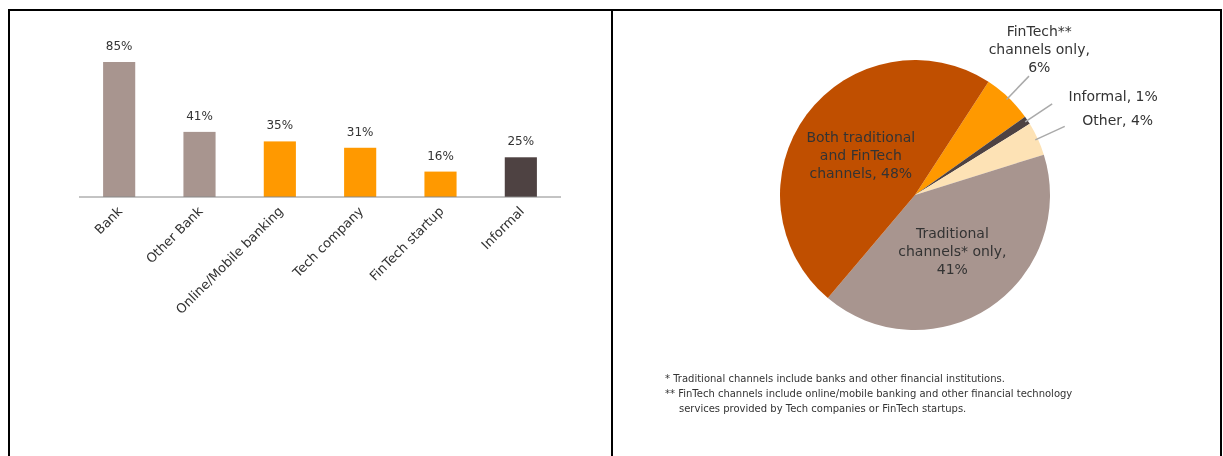  Describe the element at coordinates (1113, 95) in the screenshot. I see `slice-label: Informal, 1%` at that location.